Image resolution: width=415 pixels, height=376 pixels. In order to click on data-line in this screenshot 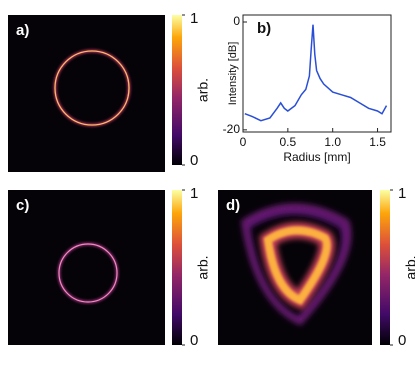, I will do `click(316, 73)`.